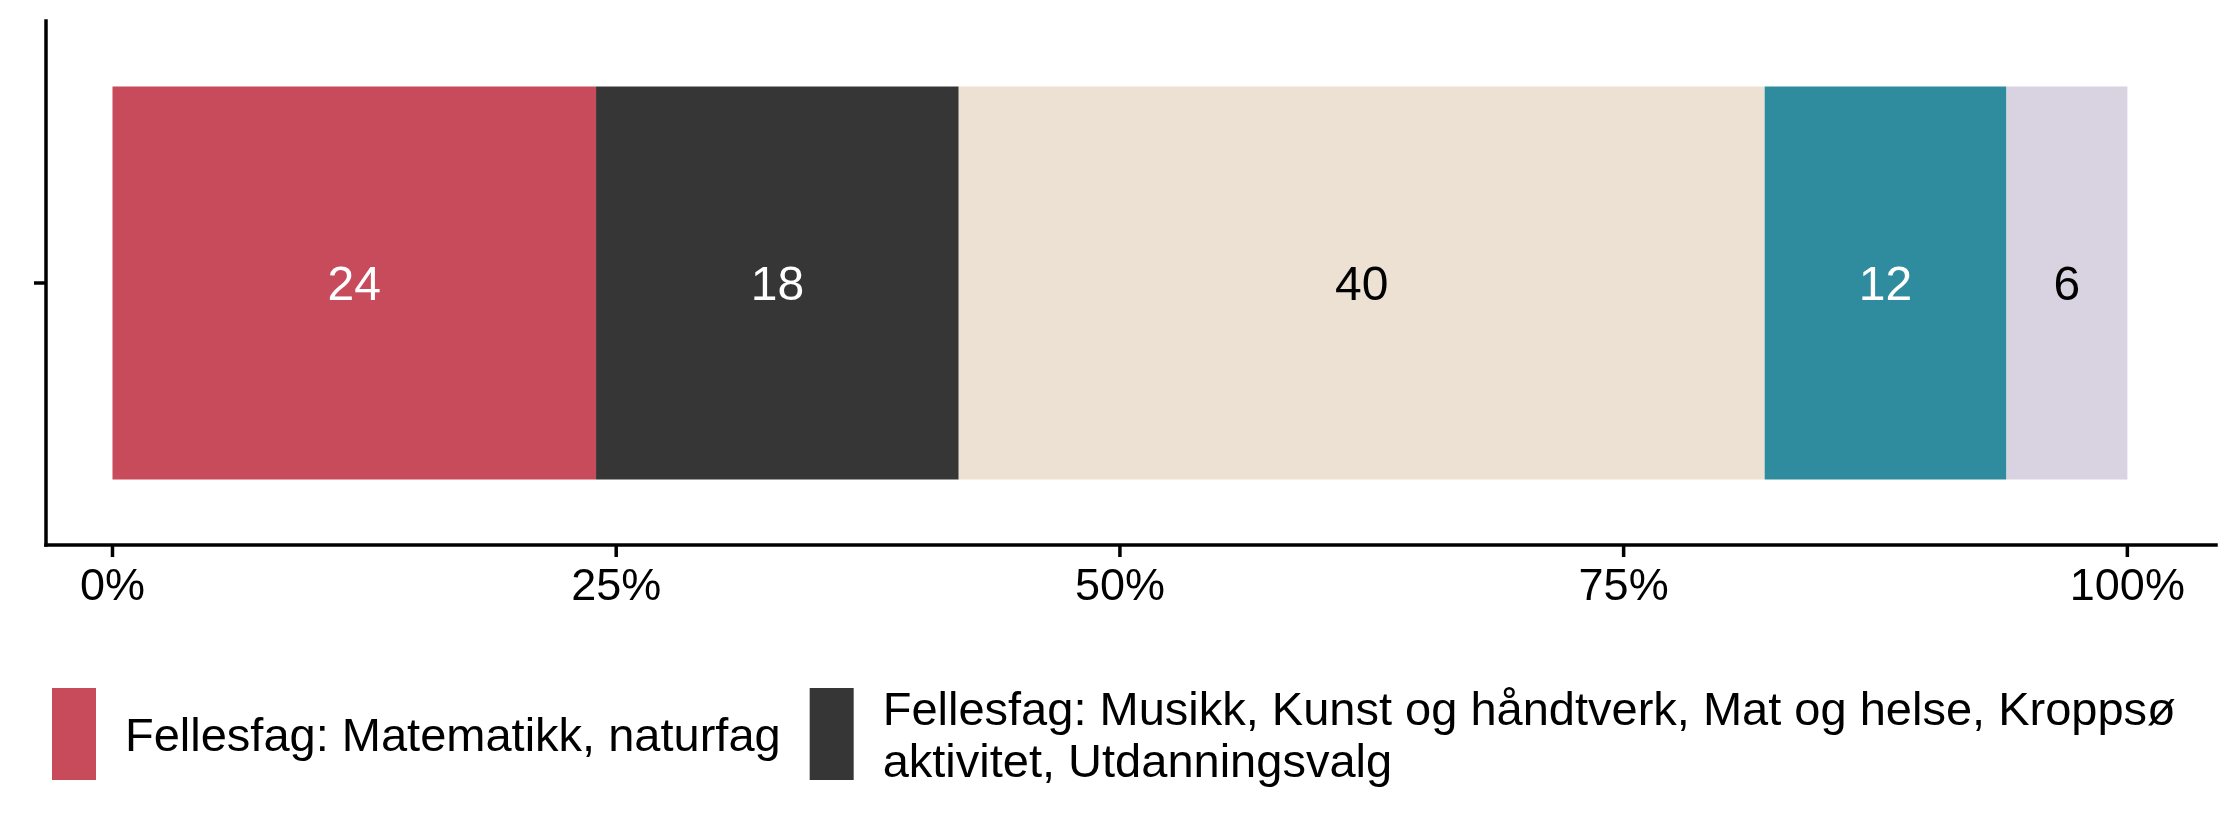  I want to click on data-label: 24, so click(354, 283).